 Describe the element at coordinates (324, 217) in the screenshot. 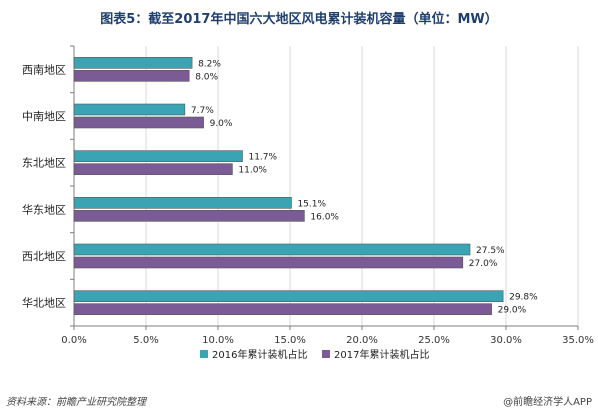

I see `data-label: 16.0%` at that location.